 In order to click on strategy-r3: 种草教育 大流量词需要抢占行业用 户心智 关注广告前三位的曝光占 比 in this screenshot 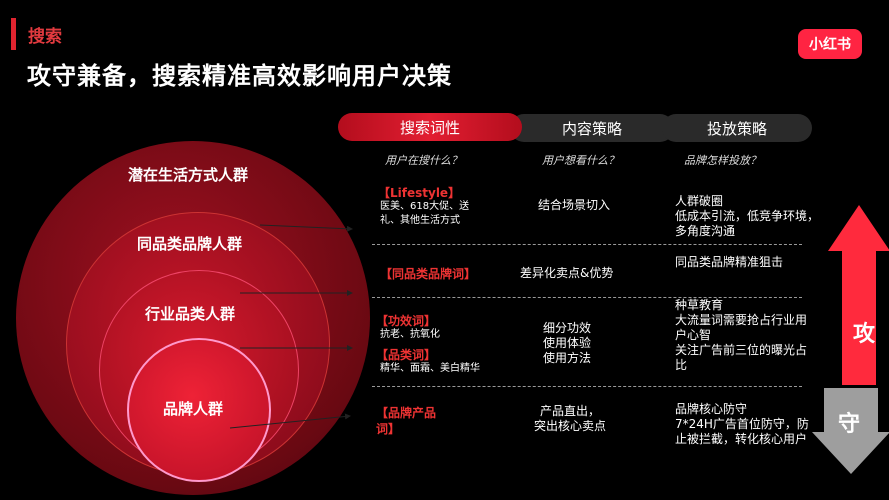, I will do `click(741, 335)`.